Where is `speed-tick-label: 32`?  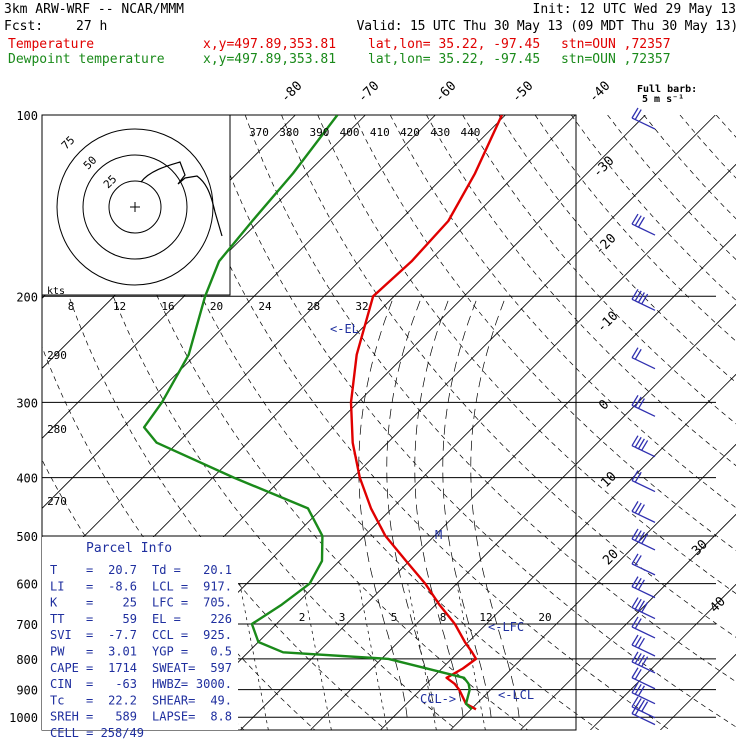
speed-tick-label: 32 is located at coordinates (361, 306).